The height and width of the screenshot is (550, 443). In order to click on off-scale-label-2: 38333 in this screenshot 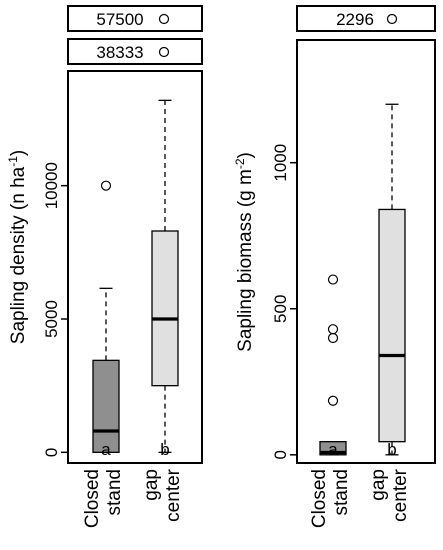, I will do `click(119, 52)`.